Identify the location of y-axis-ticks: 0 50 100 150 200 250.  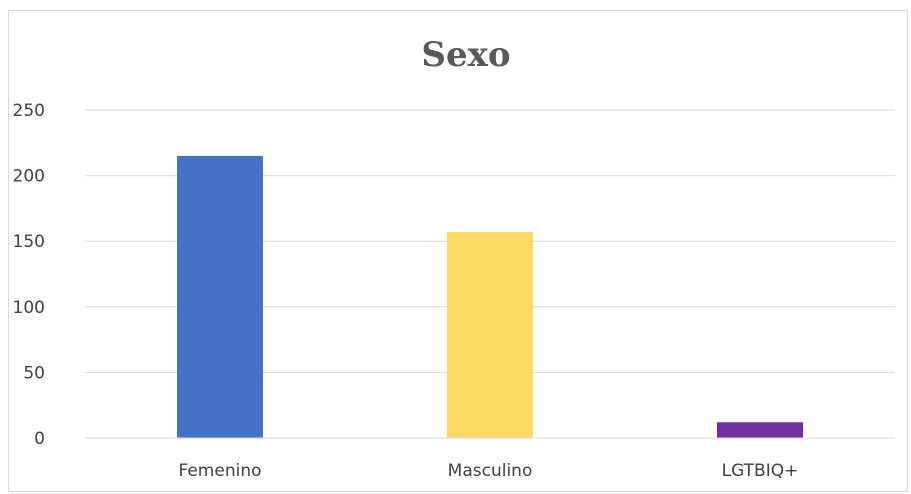
(29, 275).